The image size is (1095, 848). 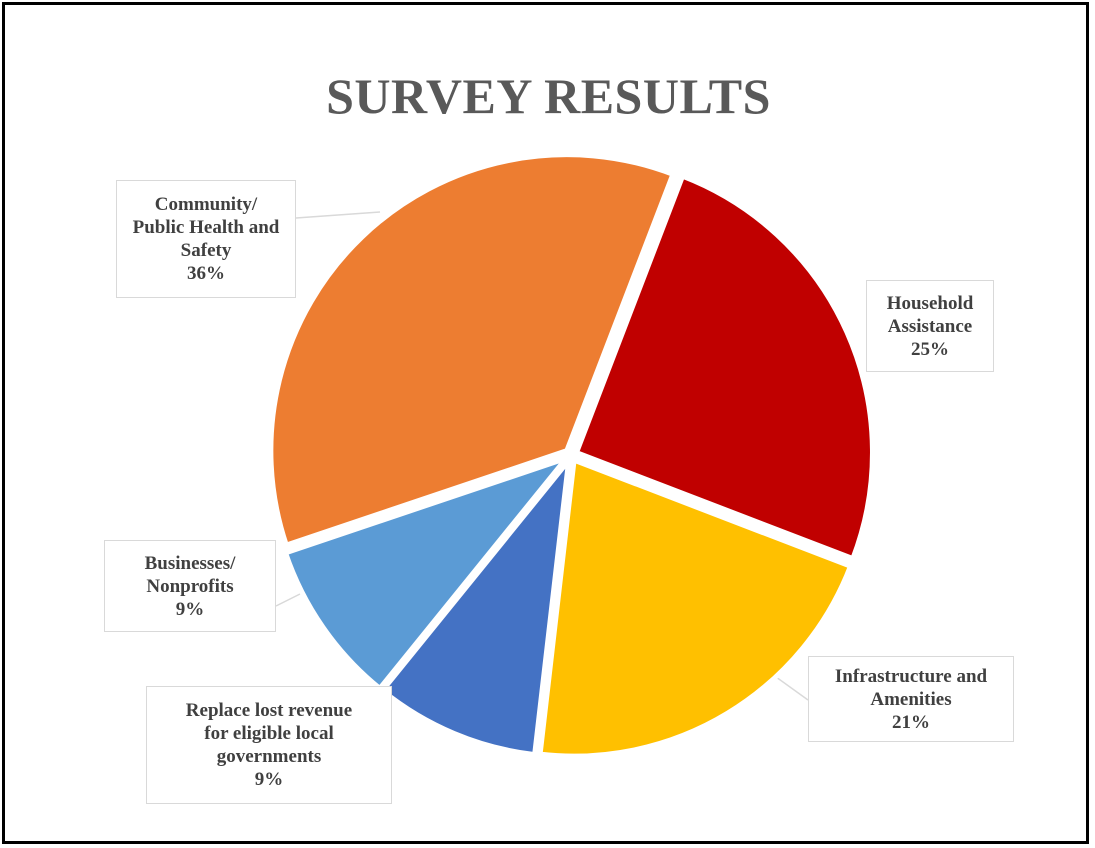 What do you see at coordinates (269, 710) in the screenshot?
I see `data-label-line: Replace lost revenue` at bounding box center [269, 710].